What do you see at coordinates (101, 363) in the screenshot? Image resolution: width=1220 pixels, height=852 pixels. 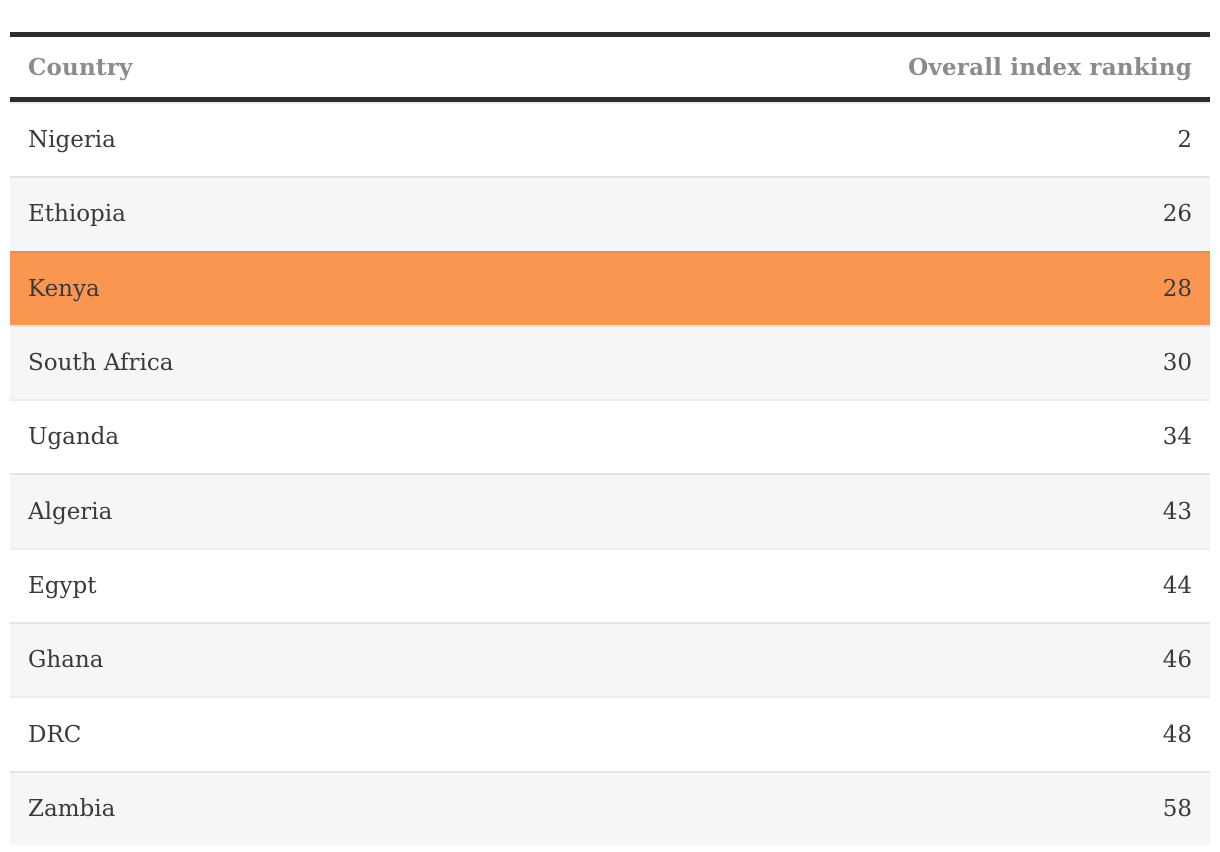 I see `country-cell: South Africa` at bounding box center [101, 363].